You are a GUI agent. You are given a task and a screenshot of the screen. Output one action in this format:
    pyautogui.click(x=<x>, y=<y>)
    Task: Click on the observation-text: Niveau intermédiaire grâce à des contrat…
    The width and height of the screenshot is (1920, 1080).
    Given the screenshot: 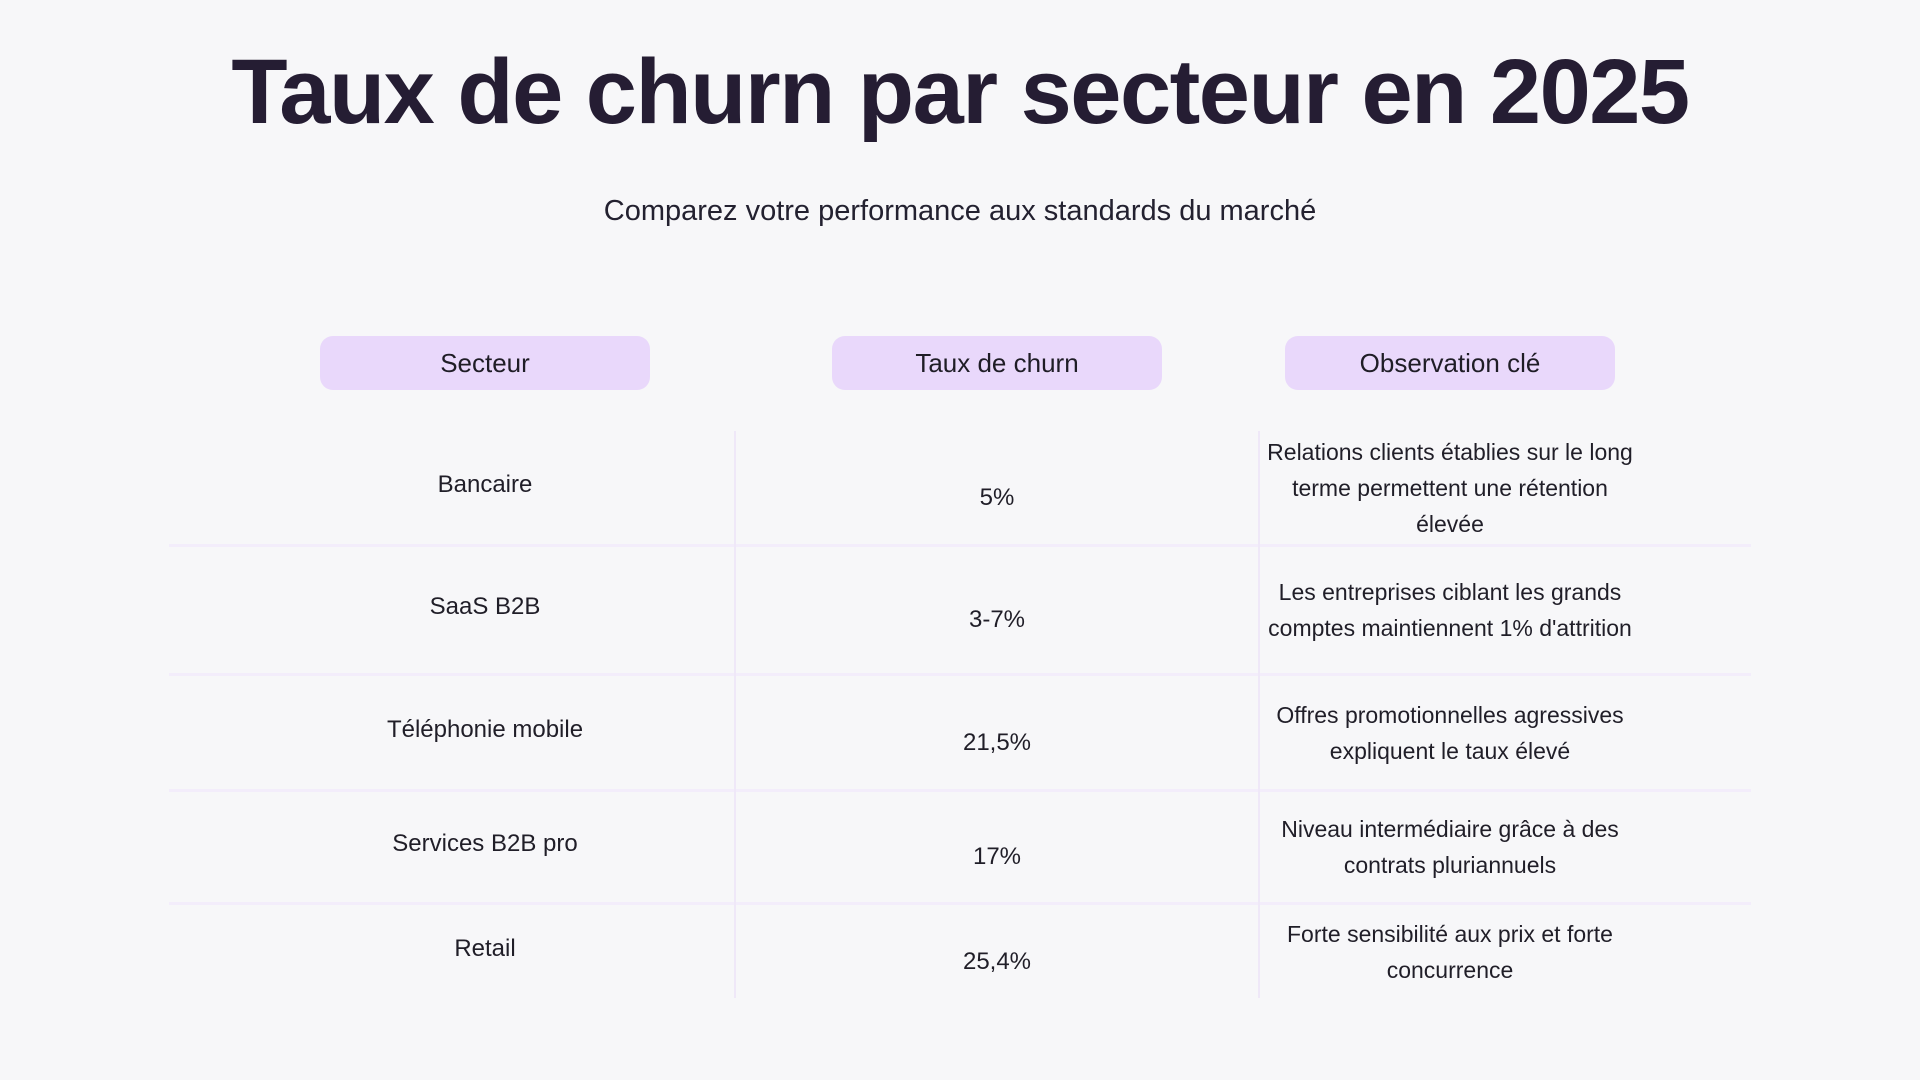 What is the action you would take?
    pyautogui.click(x=1450, y=847)
    